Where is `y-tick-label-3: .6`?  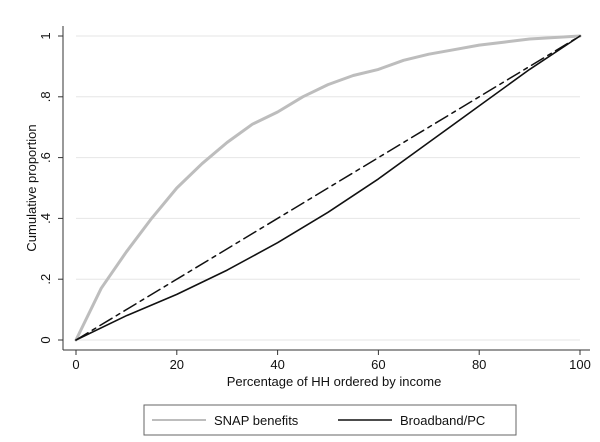 y-tick-label-3: .6 is located at coordinates (45, 157).